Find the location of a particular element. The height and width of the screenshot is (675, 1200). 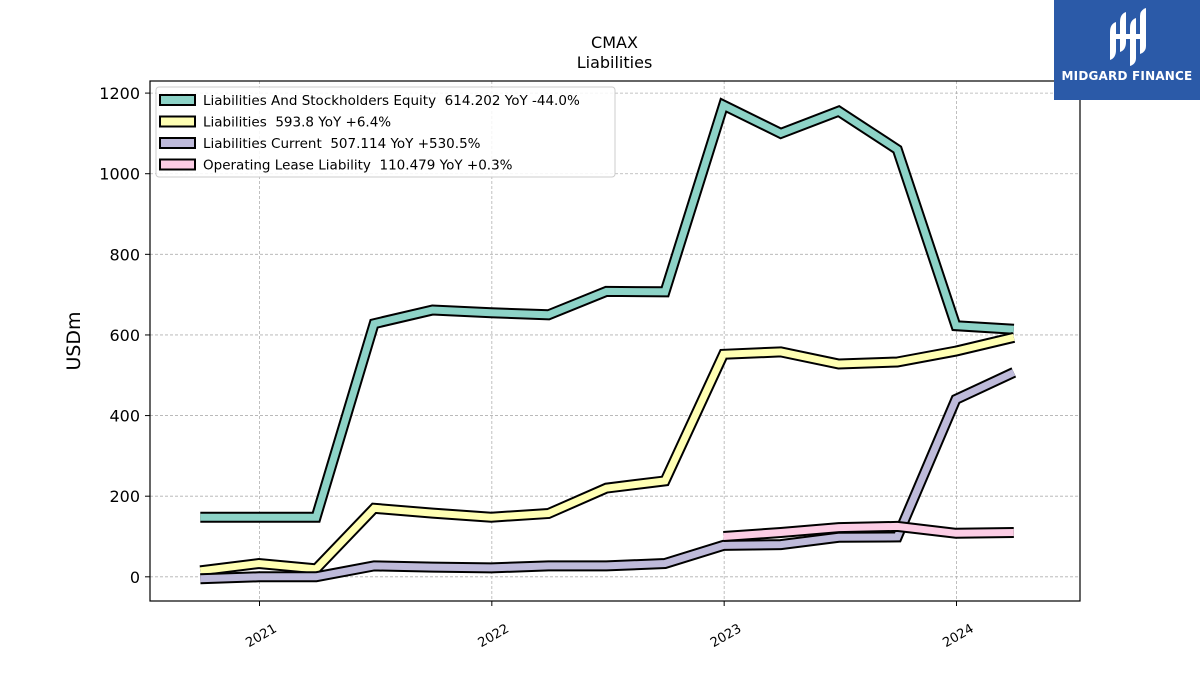

y-tick-label: 1000 is located at coordinates (119, 174).